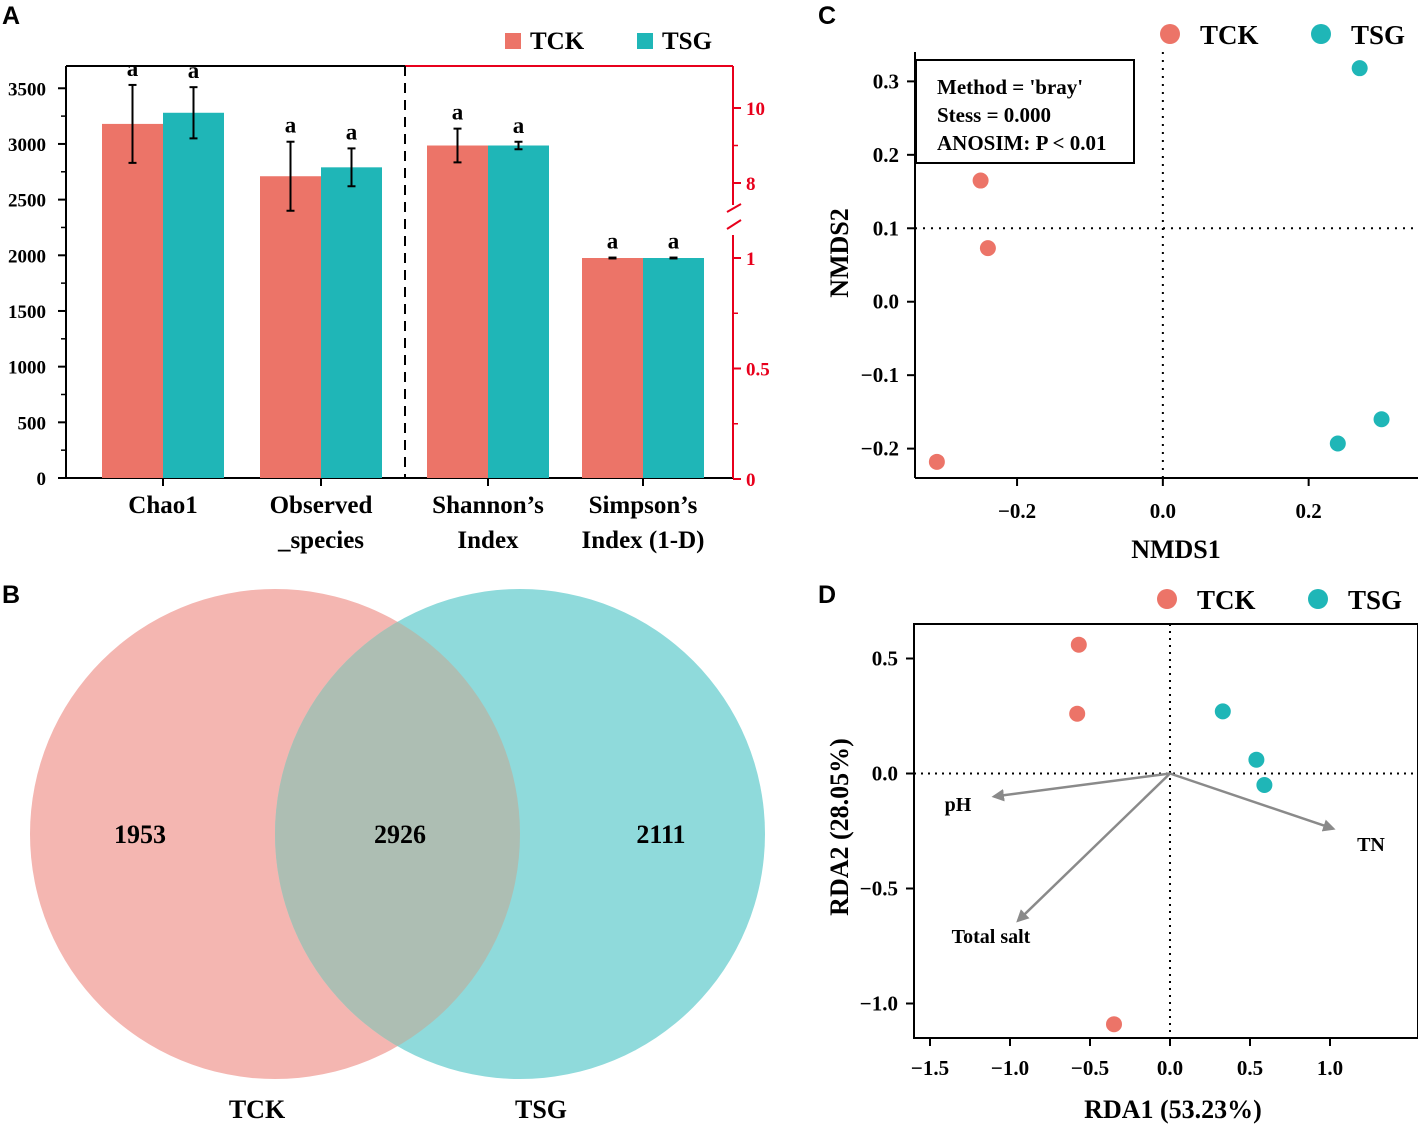 This screenshot has width=1418, height=1125. What do you see at coordinates (162, 505) in the screenshot?
I see `x-category-label: Chao1` at bounding box center [162, 505].